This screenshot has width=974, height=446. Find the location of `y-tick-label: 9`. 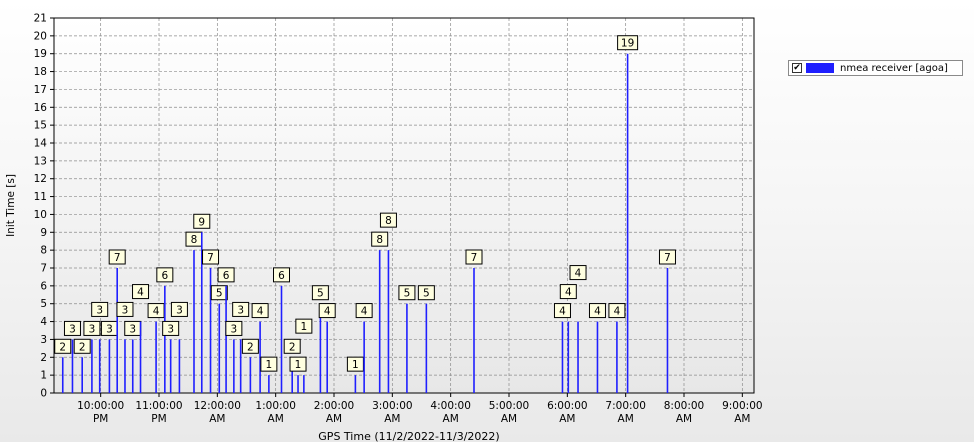

y-tick-label: 9 is located at coordinates (43, 233).